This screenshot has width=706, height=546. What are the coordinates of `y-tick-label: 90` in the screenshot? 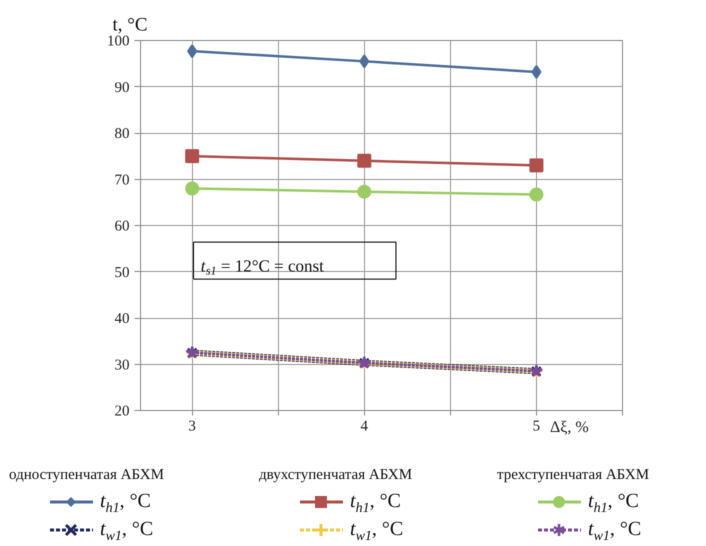 It's located at (122, 88).